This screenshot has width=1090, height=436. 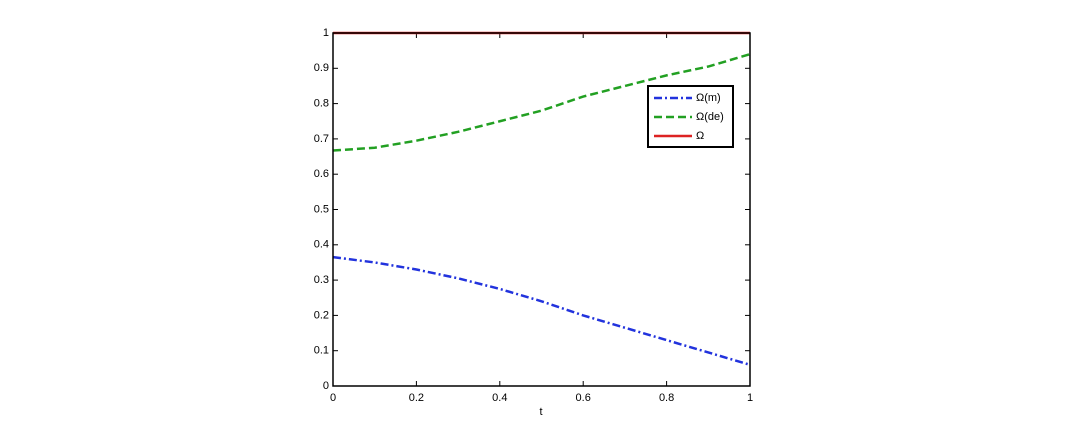 What do you see at coordinates (750, 398) in the screenshot?
I see `x-tick-label: 1` at bounding box center [750, 398].